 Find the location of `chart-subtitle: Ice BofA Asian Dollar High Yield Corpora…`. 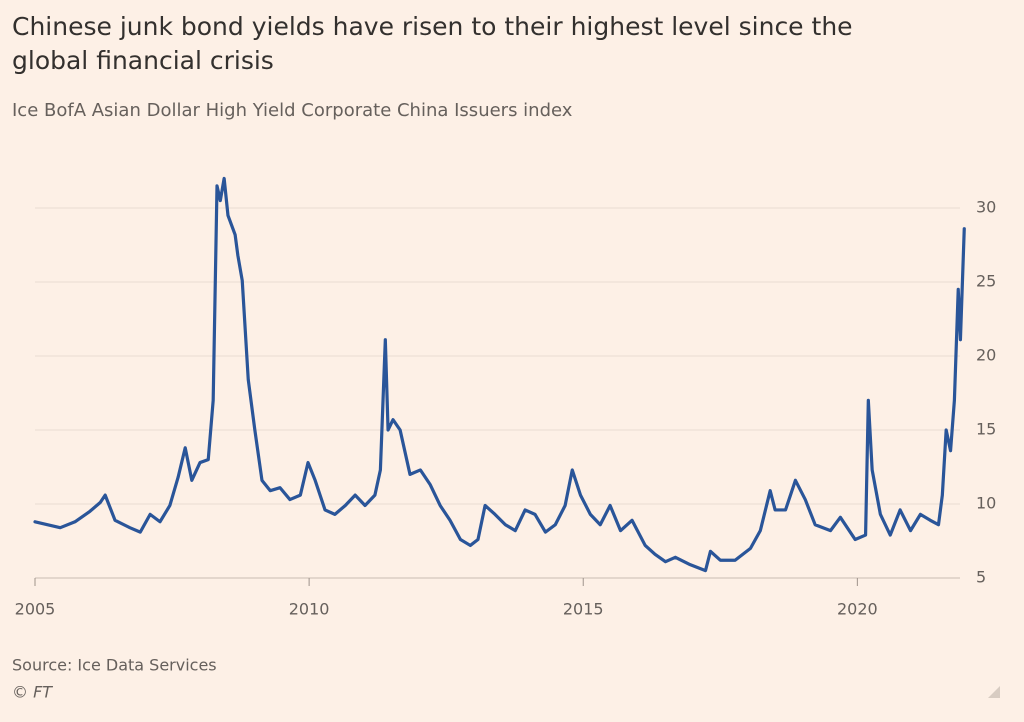

chart-subtitle: Ice BofA Asian Dollar High Yield Corpora… is located at coordinates (292, 110).